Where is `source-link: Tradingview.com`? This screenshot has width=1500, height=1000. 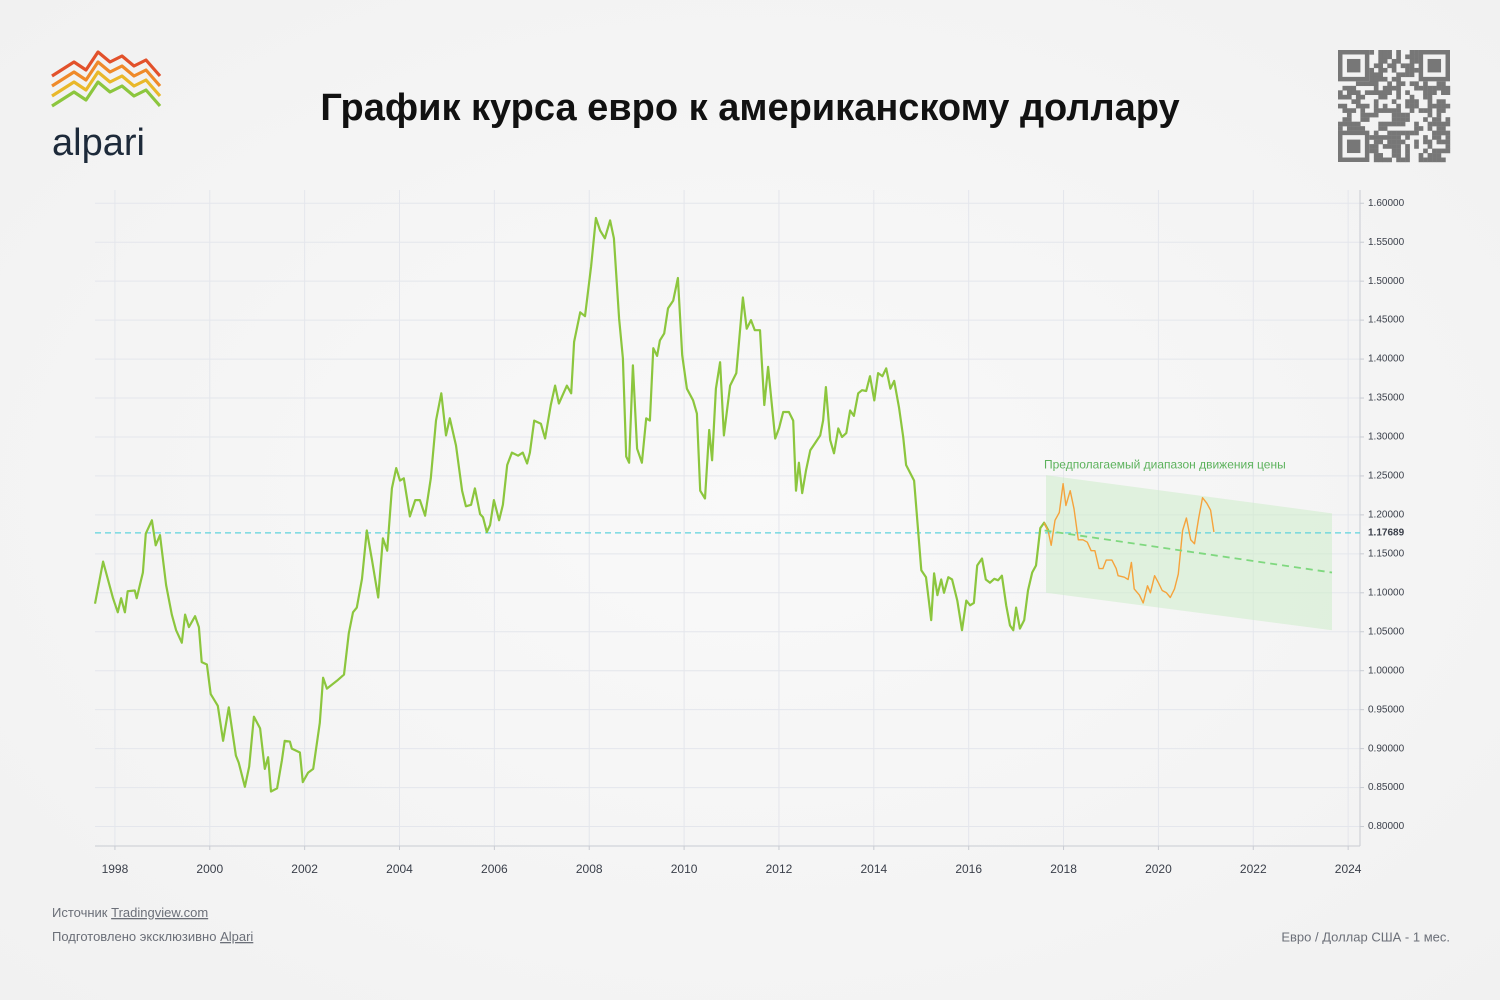 source-link: Tradingview.com is located at coordinates (159, 912).